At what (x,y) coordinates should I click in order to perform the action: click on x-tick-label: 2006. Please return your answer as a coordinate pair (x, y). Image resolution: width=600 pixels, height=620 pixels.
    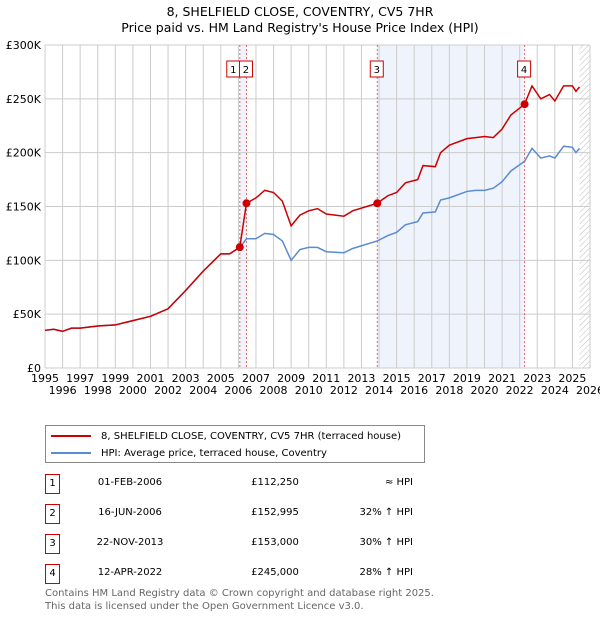
    Looking at the image, I should click on (238, 390).